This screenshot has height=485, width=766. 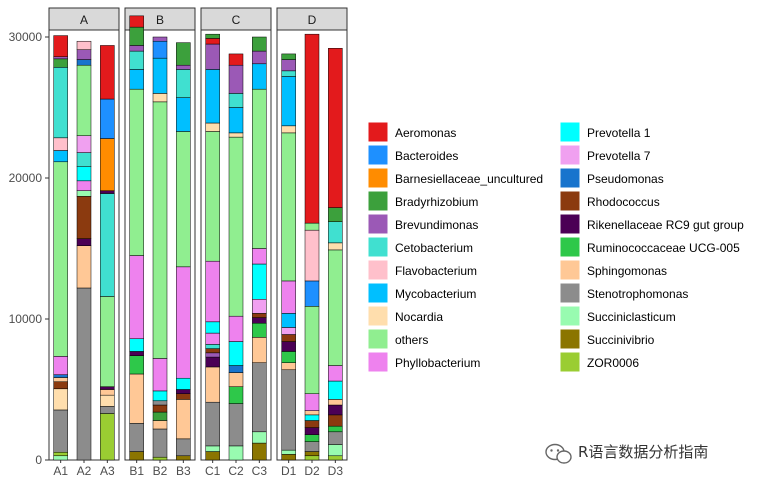 What do you see at coordinates (436, 225) in the screenshot?
I see `legend-label: Brevundimonas` at bounding box center [436, 225].